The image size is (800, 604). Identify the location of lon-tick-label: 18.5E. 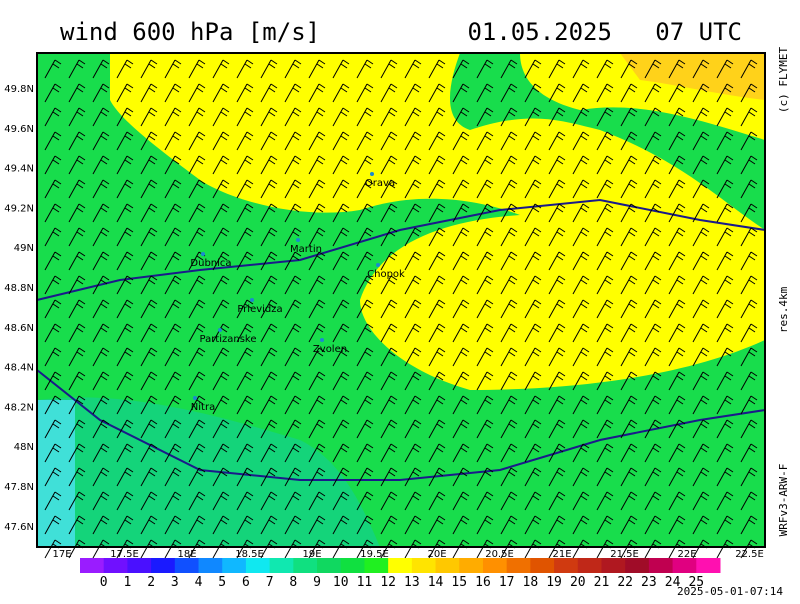
(249, 554).